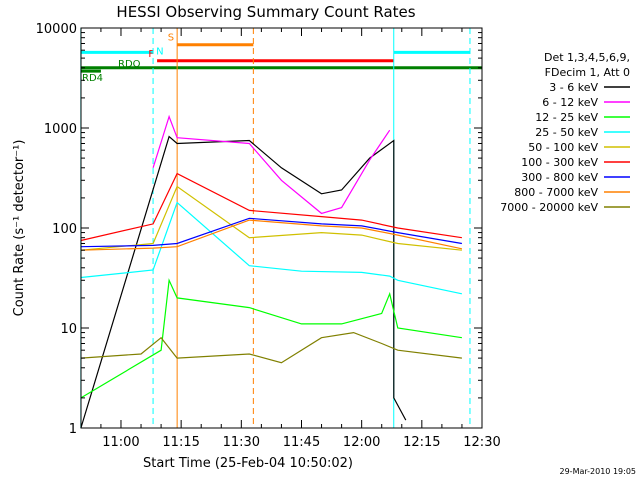 The height and width of the screenshot is (480, 640). What do you see at coordinates (301, 442) in the screenshot?
I see `x-tick-label: 11:45` at bounding box center [301, 442].